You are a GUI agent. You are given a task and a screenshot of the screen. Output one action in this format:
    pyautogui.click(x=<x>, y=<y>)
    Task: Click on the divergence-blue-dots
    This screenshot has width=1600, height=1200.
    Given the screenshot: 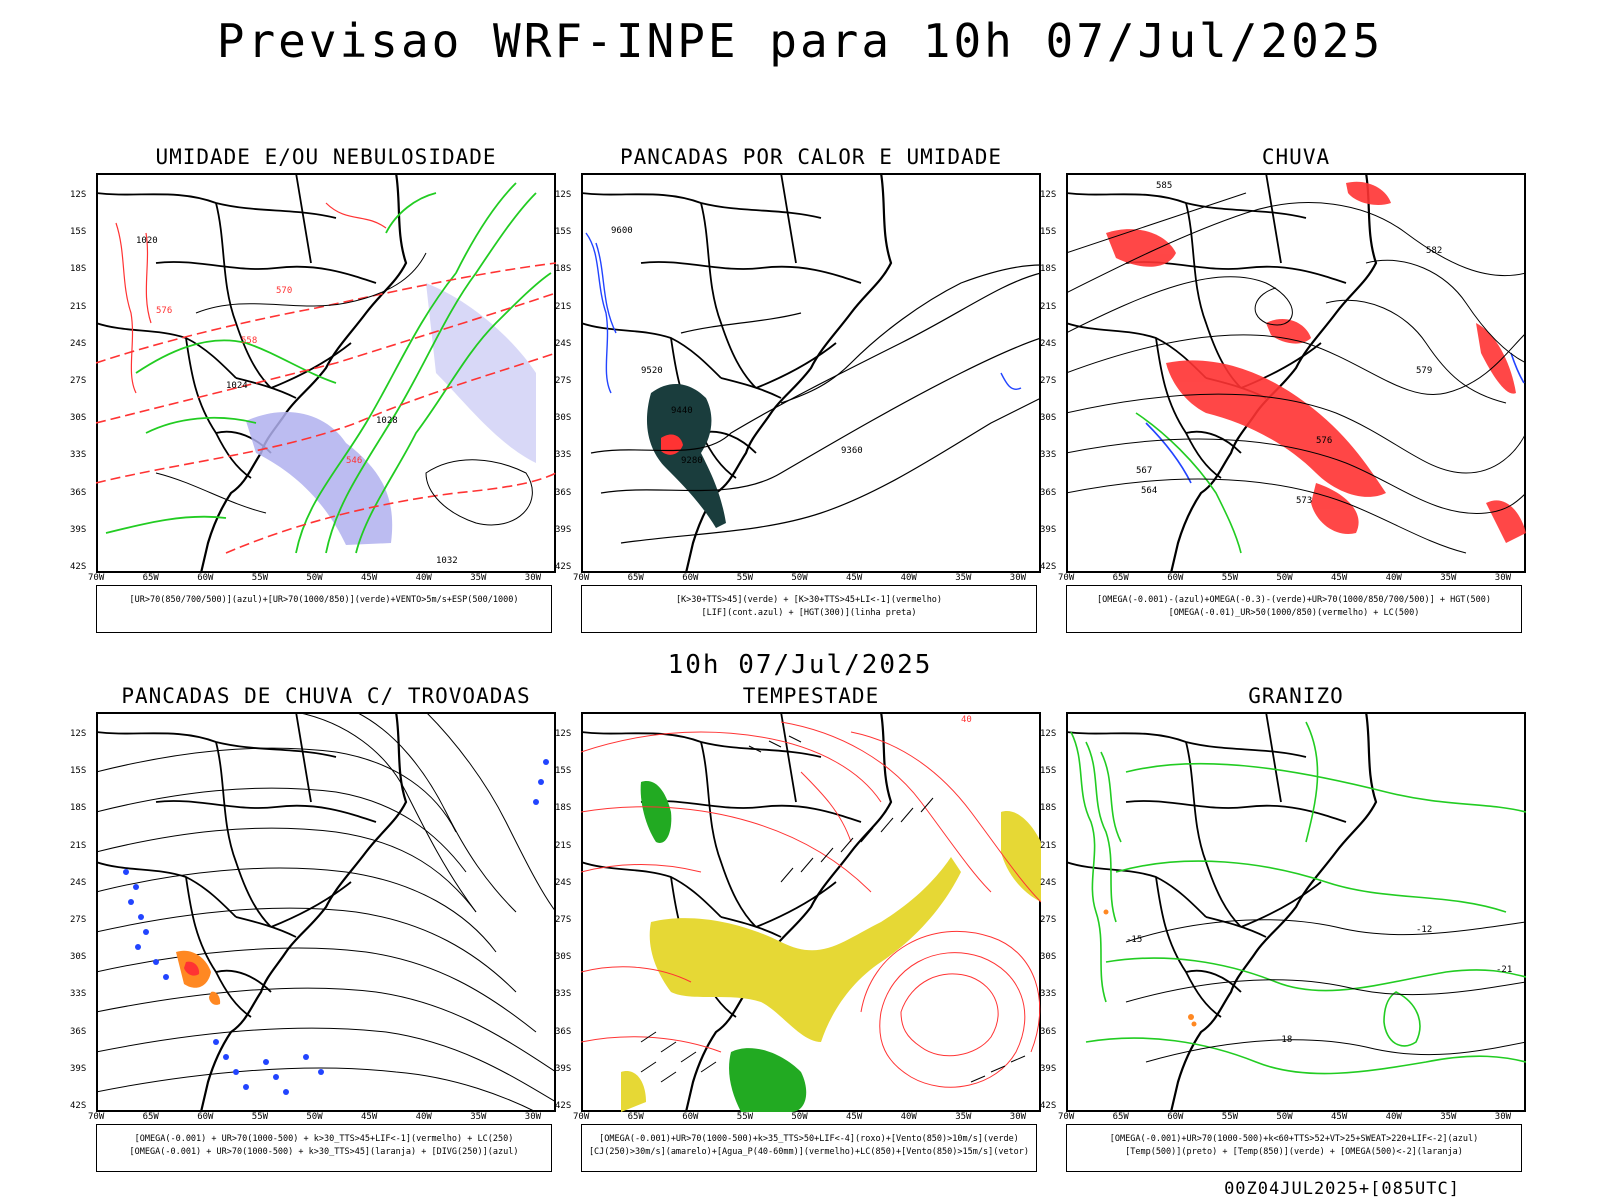 What is the action you would take?
    pyautogui.click(x=336, y=927)
    